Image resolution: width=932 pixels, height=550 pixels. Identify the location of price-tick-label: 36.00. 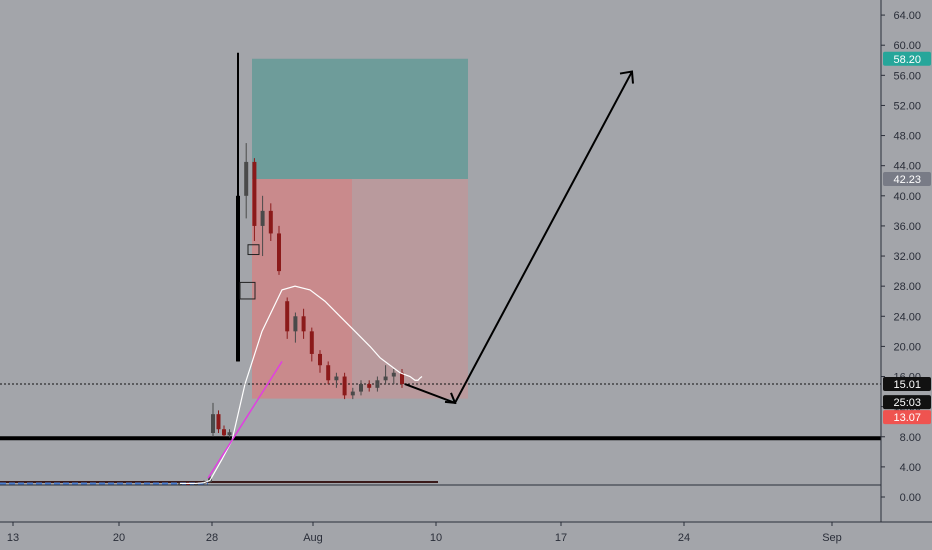
(907, 227).